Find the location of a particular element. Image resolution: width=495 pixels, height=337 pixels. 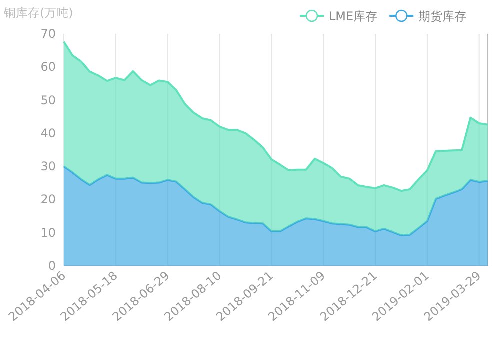

y-tick-label: 50 is located at coordinates (48, 100).